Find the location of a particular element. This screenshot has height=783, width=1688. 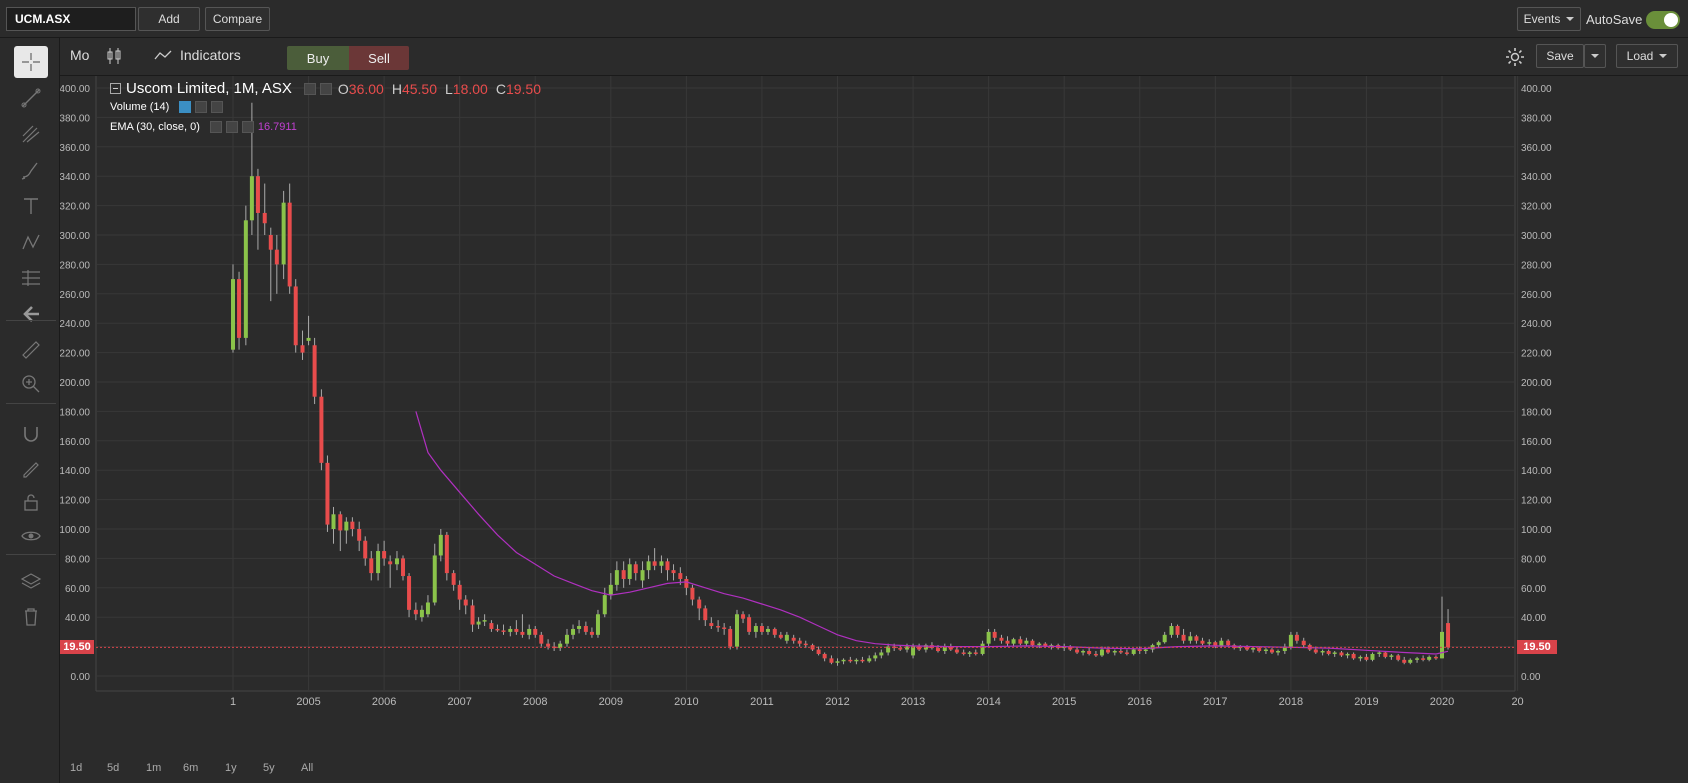

x-tick-label: 2017 is located at coordinates (1215, 702).